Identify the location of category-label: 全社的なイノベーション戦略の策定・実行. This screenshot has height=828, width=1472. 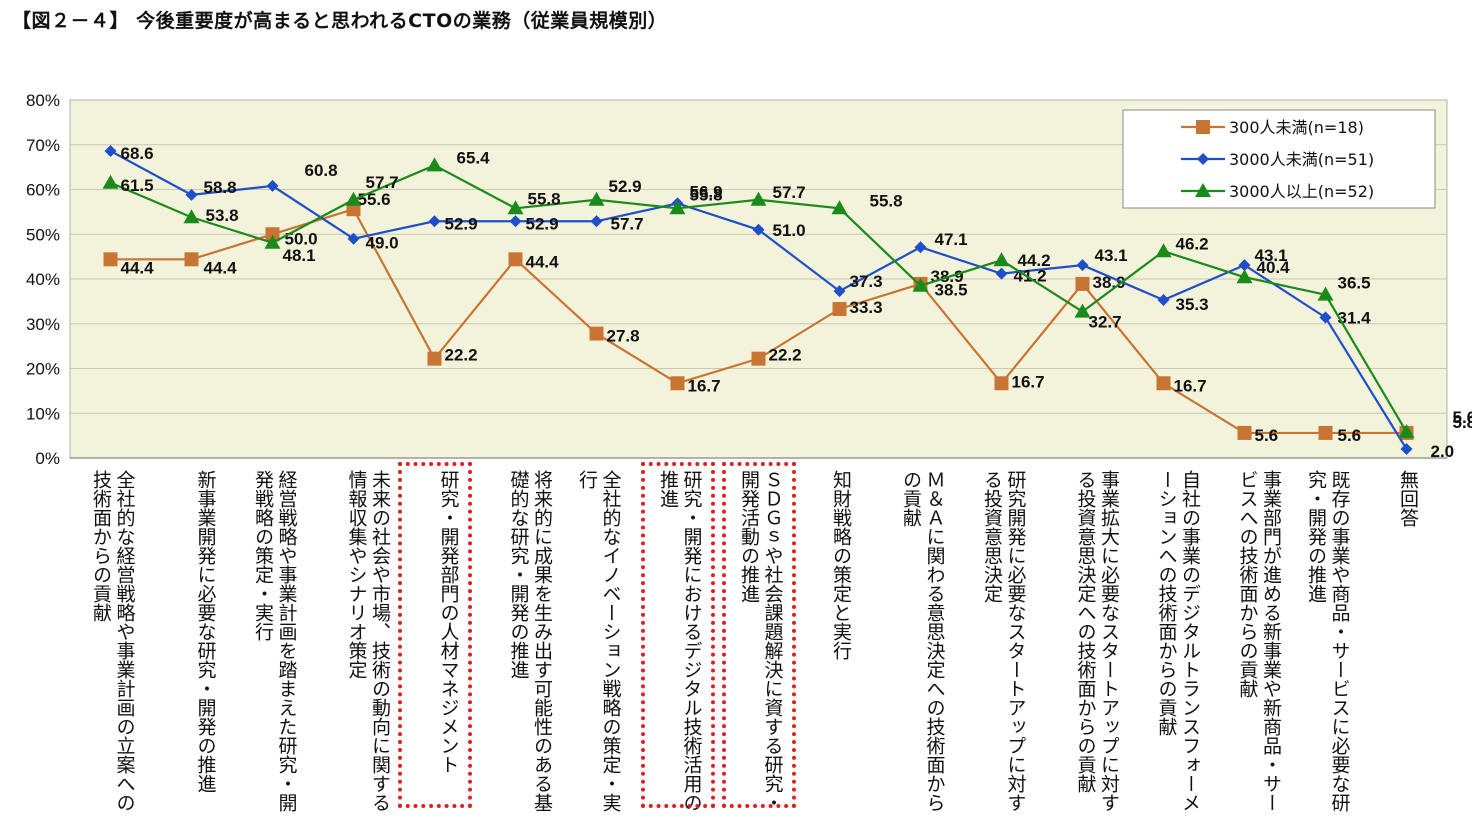
(599, 641).